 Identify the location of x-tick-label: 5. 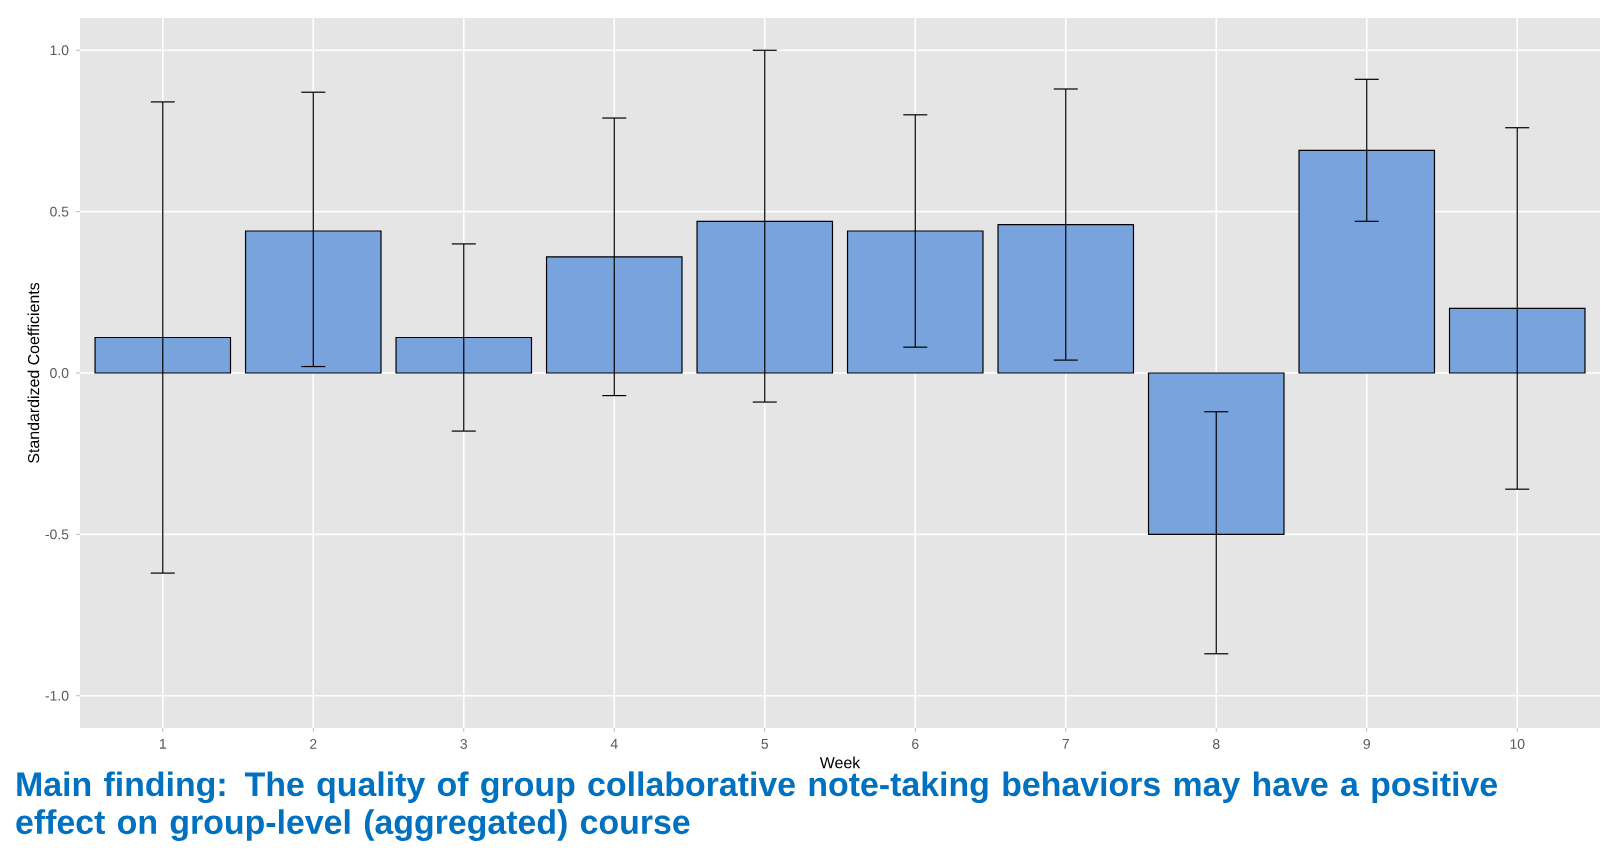
(765, 744).